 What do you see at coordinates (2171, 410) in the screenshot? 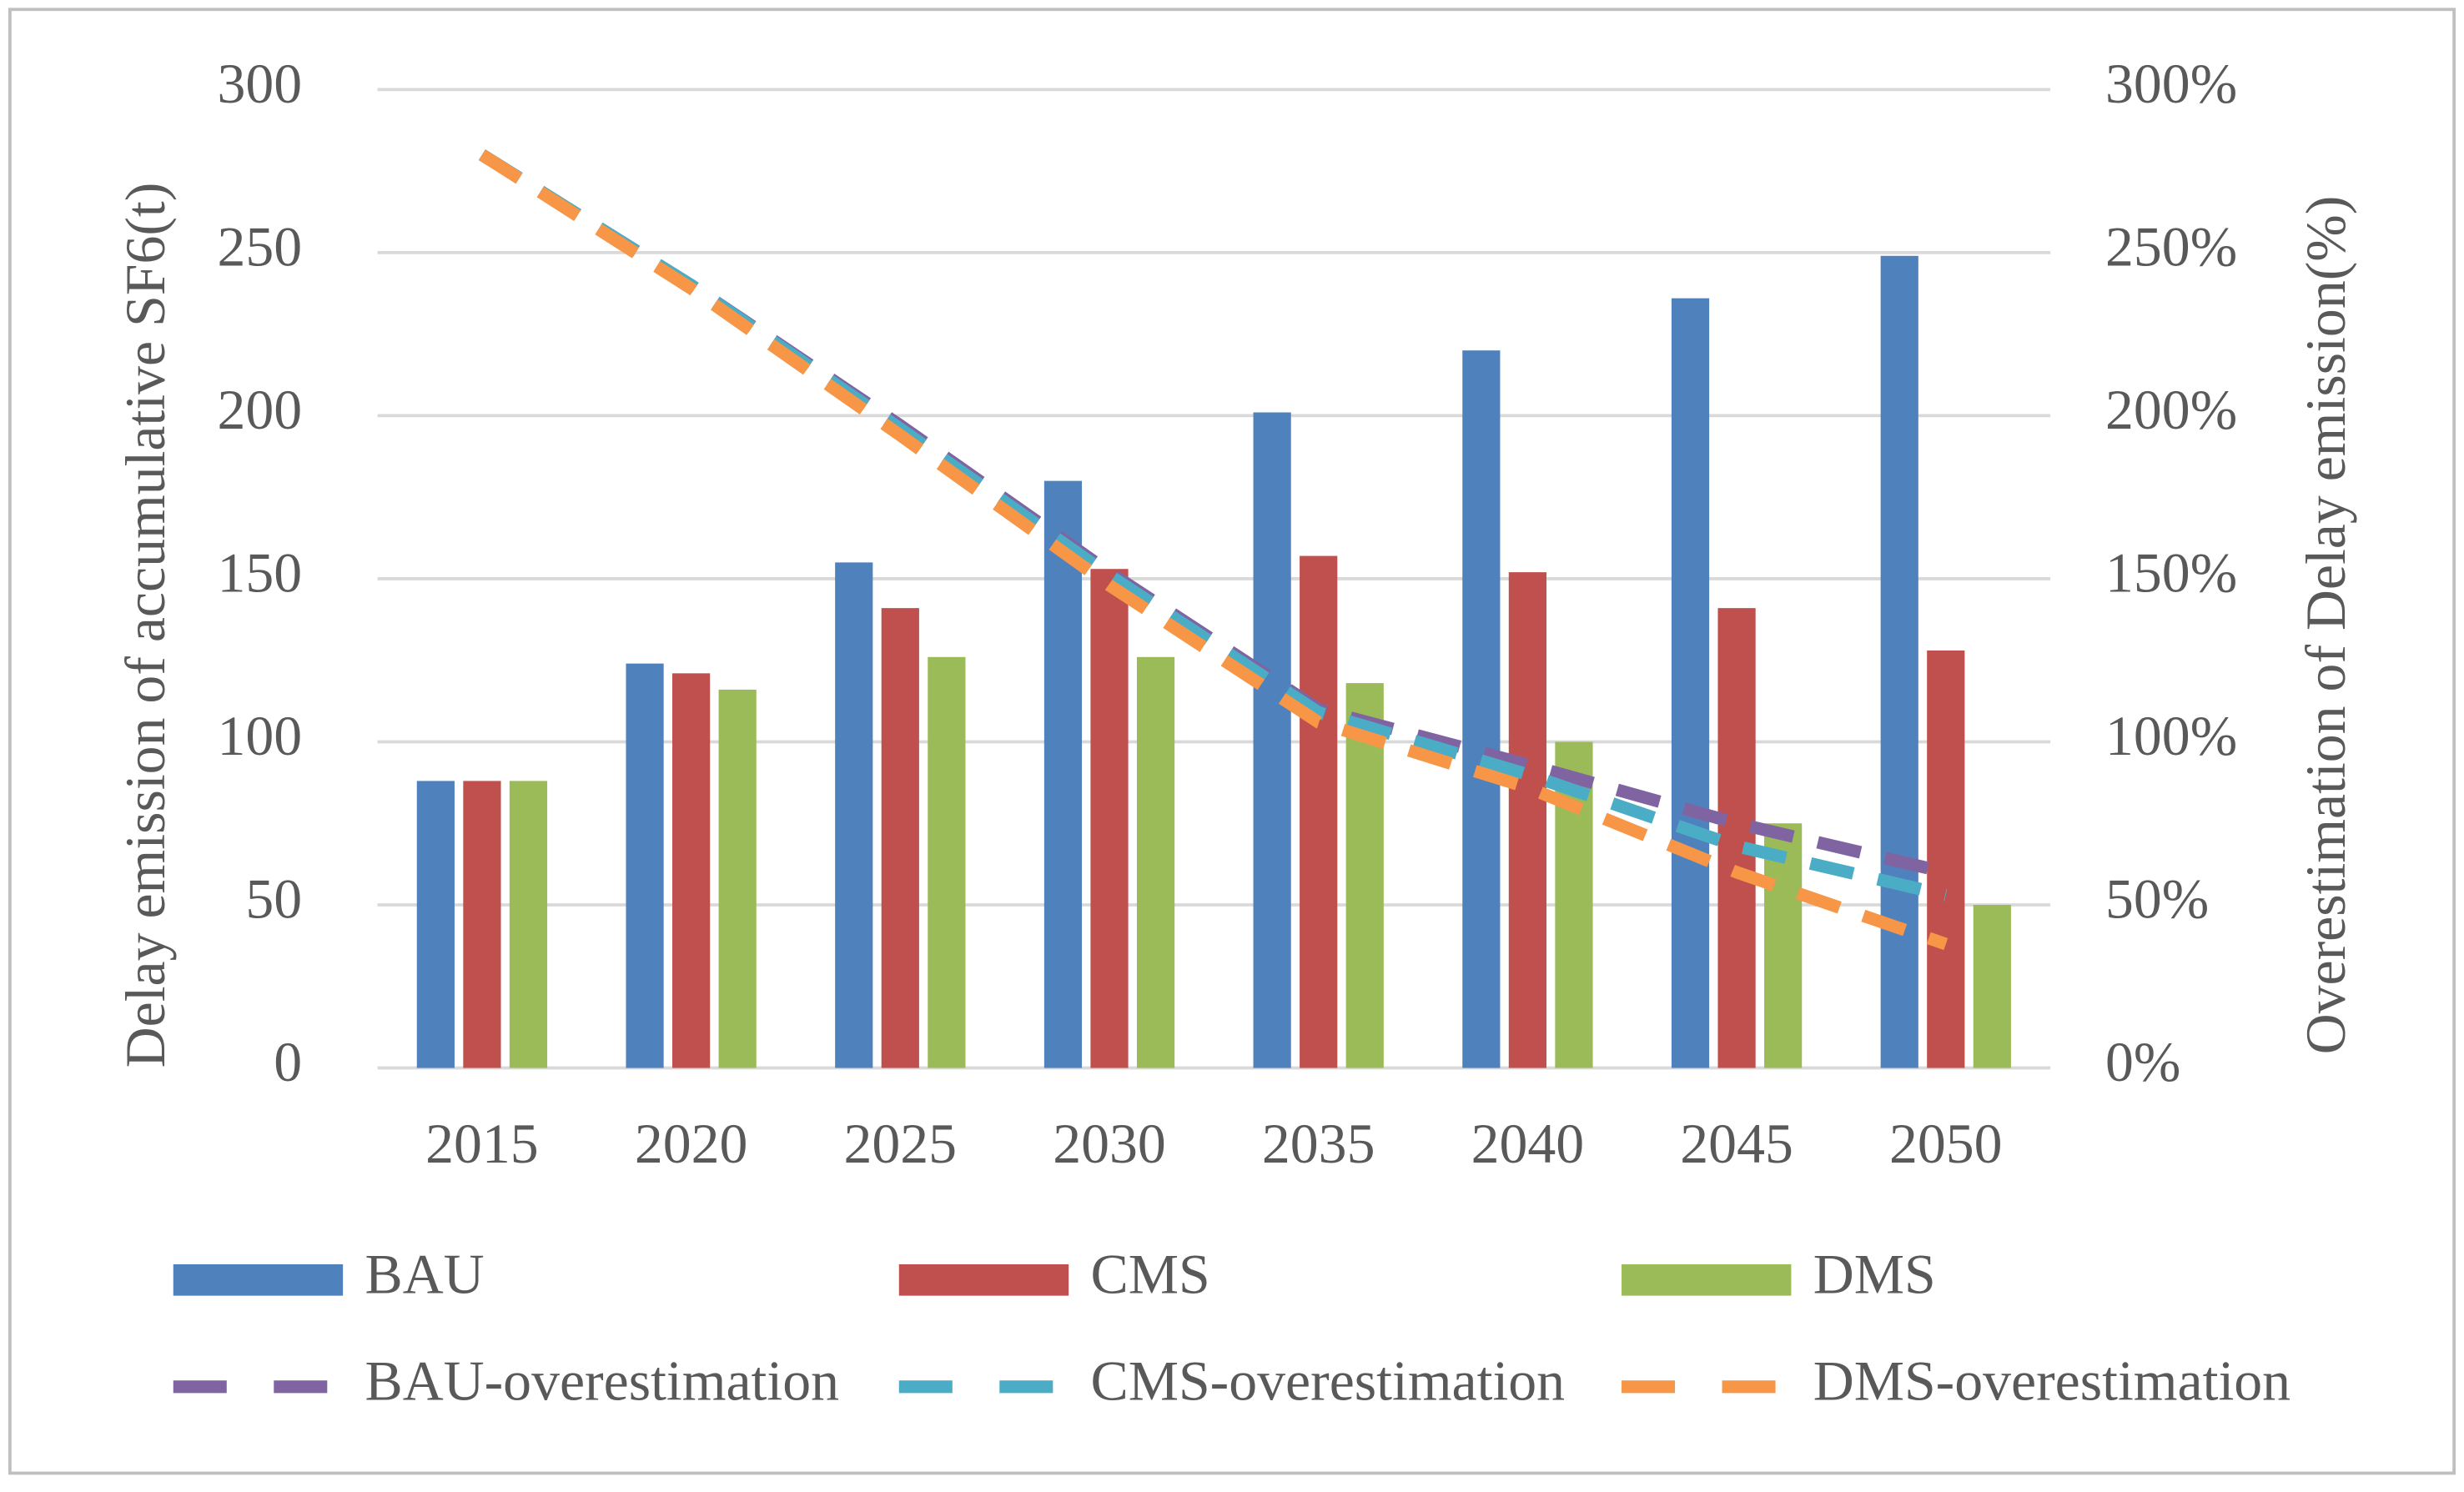
I see `y2-tick-label: 200%` at bounding box center [2171, 410].